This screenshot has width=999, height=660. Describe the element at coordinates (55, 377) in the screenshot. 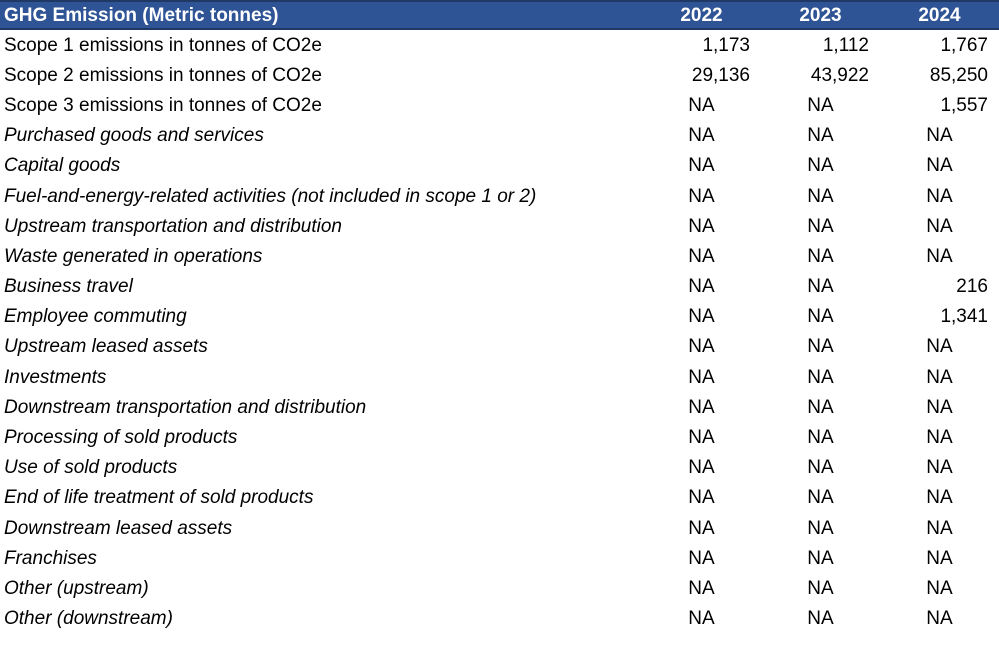

I see `row-label: Investments` at that location.